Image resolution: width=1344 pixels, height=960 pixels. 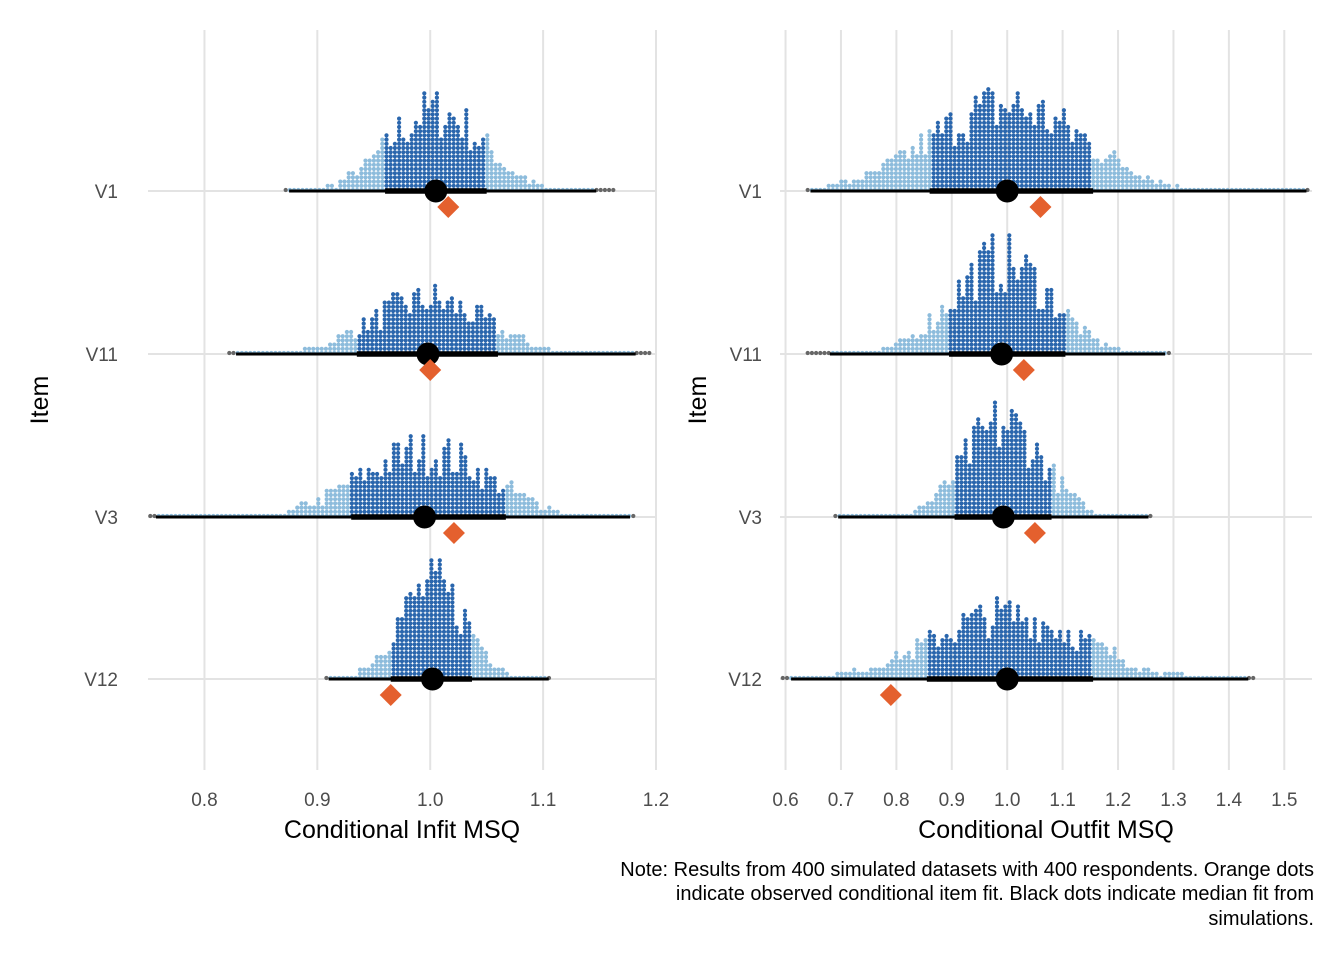 What do you see at coordinates (785, 800) in the screenshot?
I see `x-tick-label: 0.6` at bounding box center [785, 800].